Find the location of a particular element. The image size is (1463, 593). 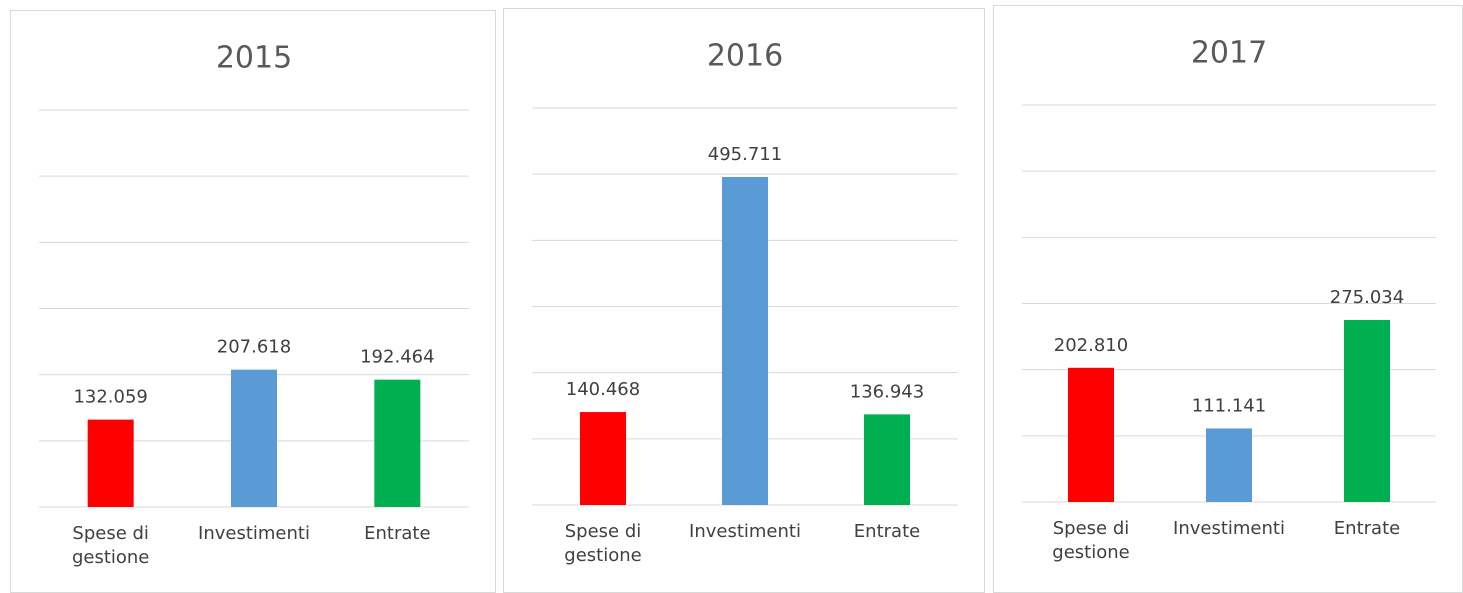

chart-title: 2015 is located at coordinates (254, 58).